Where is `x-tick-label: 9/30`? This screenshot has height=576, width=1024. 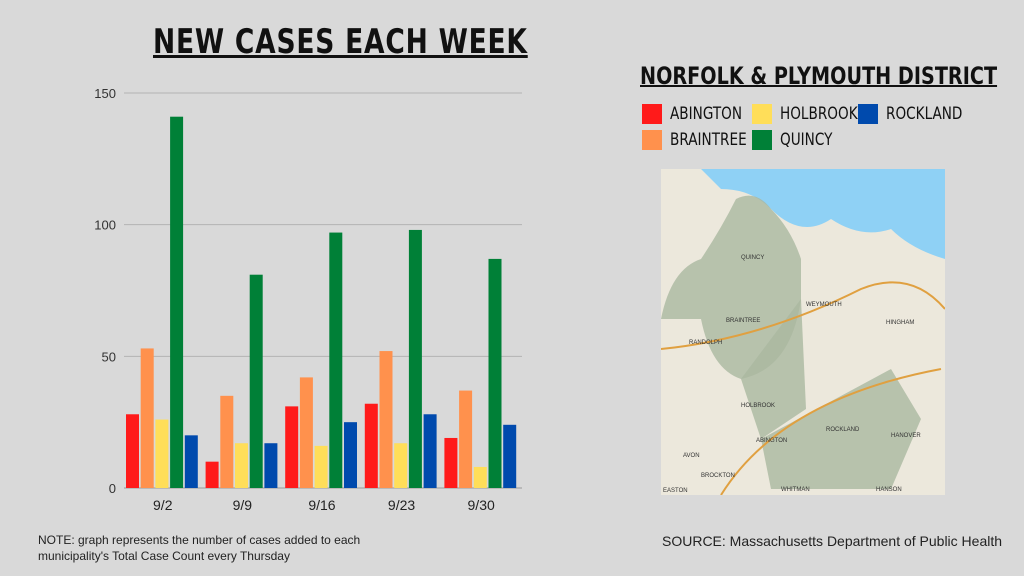
x-tick-label: 9/30 is located at coordinates (481, 505).